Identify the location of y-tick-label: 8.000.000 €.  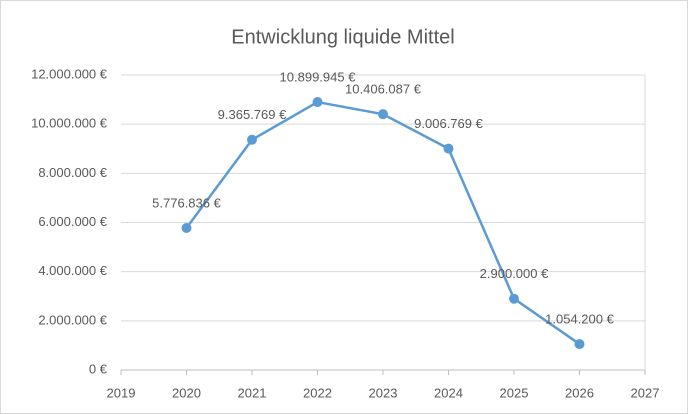
(72, 172).